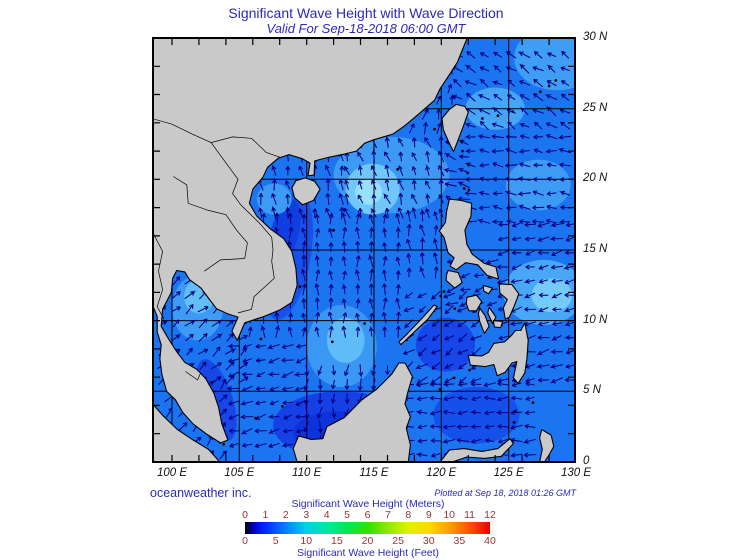 The image size is (755, 560). What do you see at coordinates (306, 541) in the screenshot?
I see `feet-tick: 10` at bounding box center [306, 541].